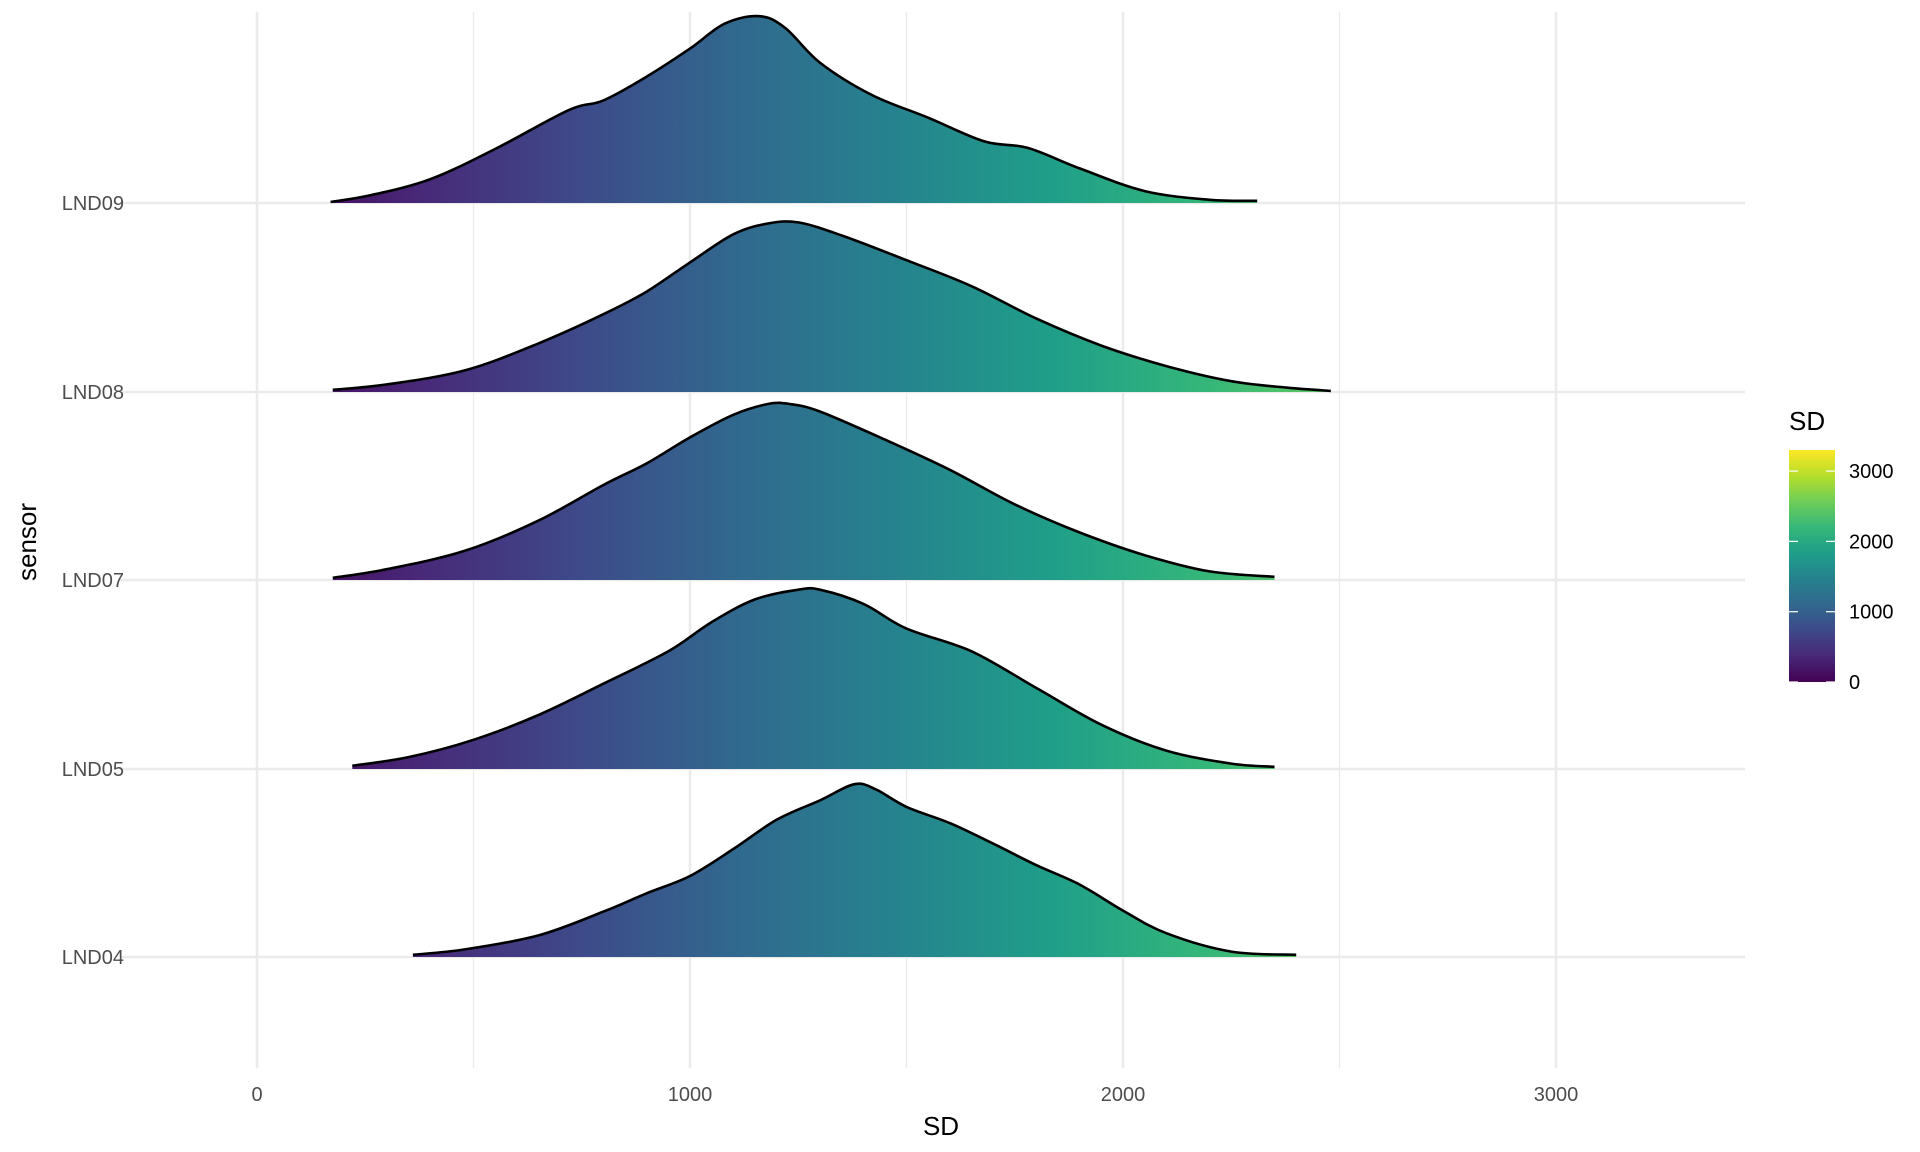 The image size is (1920, 1152). I want to click on y-axis-title: sensor, so click(27, 542).